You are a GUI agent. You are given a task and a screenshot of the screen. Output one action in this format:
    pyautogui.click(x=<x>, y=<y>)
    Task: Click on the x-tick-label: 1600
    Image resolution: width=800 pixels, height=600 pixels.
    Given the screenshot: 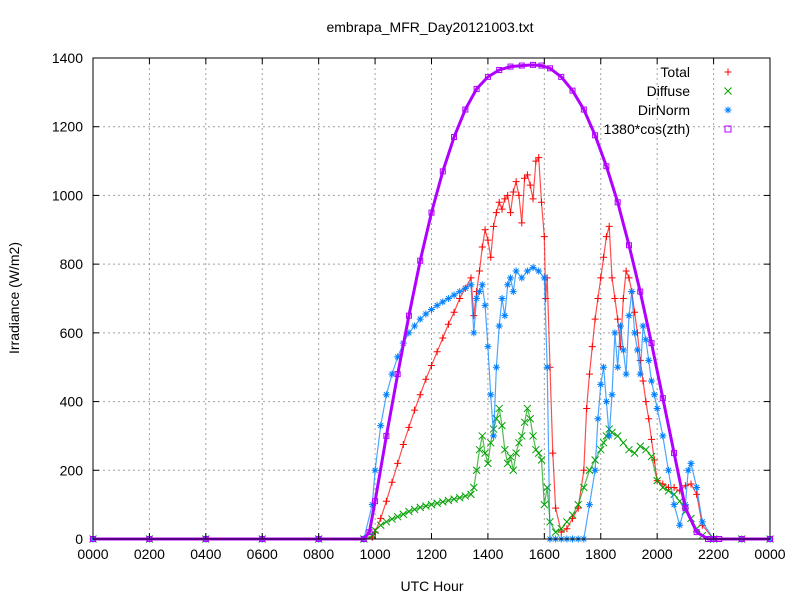 What is the action you would take?
    pyautogui.click(x=544, y=554)
    